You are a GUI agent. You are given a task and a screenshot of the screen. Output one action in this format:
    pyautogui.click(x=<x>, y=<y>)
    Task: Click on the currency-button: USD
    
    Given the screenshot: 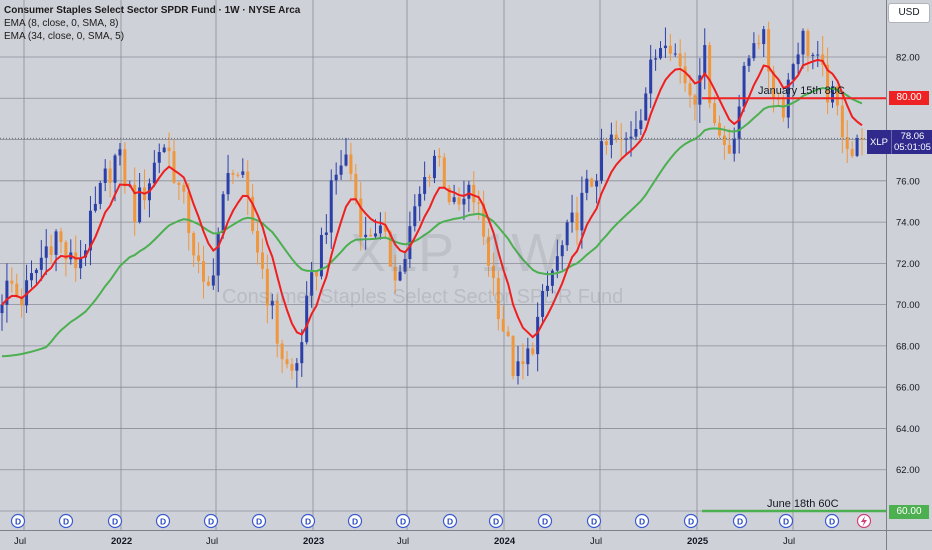 What is the action you would take?
    pyautogui.click(x=909, y=13)
    